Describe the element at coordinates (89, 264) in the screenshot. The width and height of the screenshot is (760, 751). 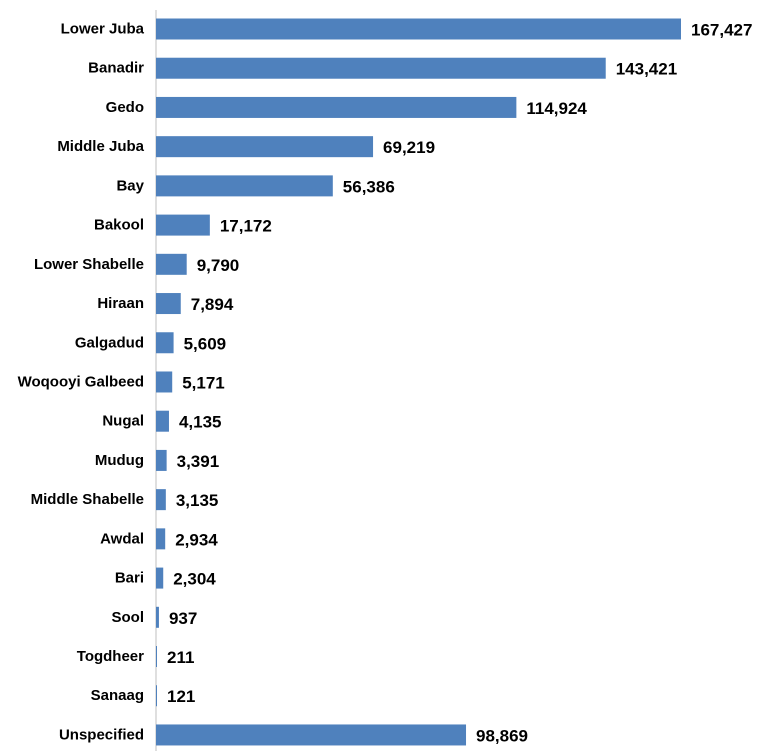
I see `category-label: Lower Shabelle` at that location.